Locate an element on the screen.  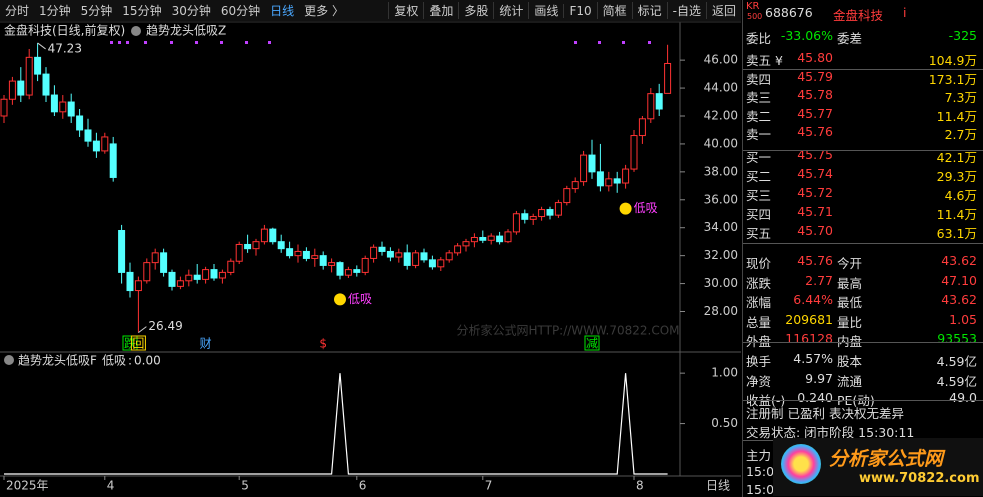
quote-label: 最高 is located at coordinates (850, 283).